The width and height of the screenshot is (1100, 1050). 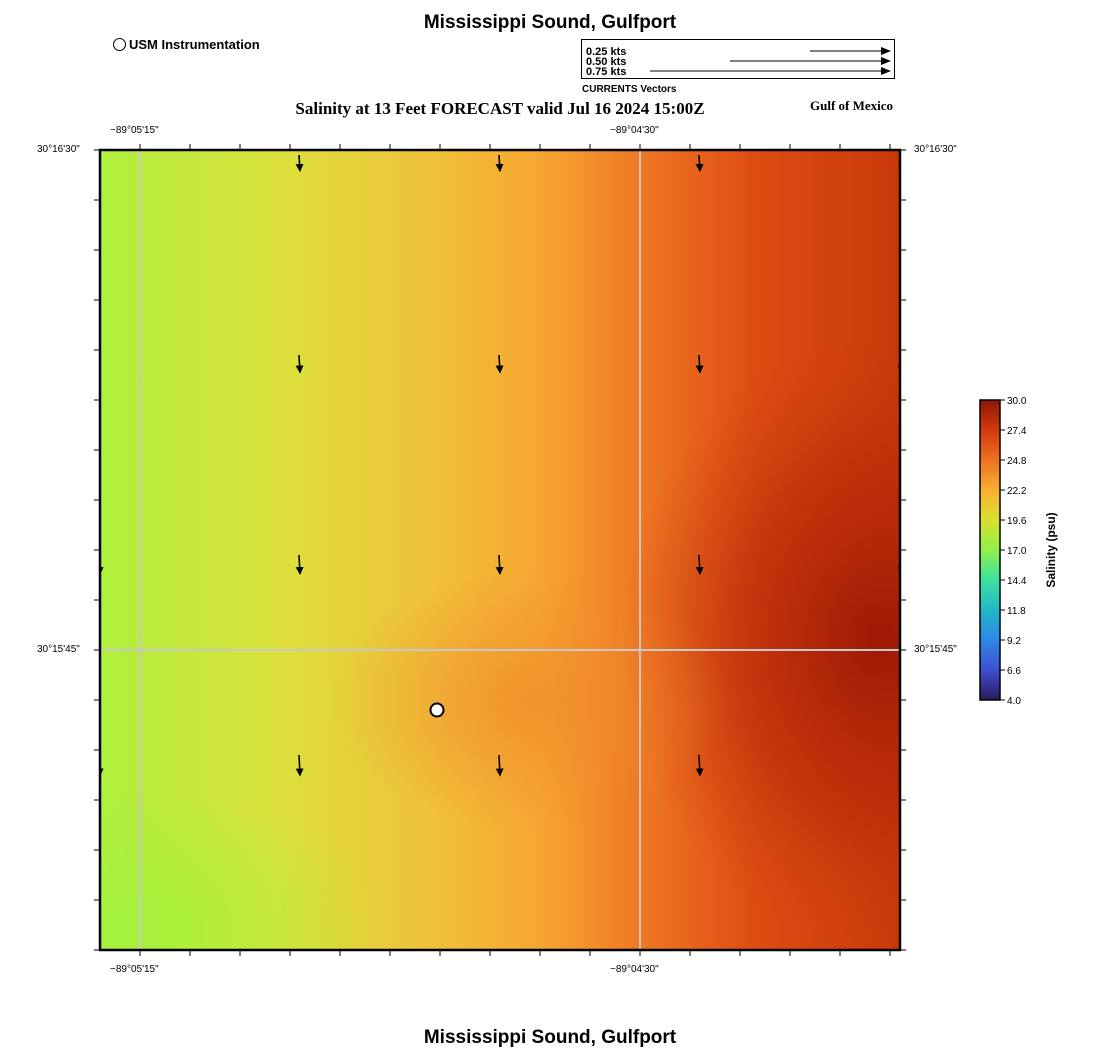 I want to click on lon-tick-top-2: −89°04'30", so click(x=634, y=130).